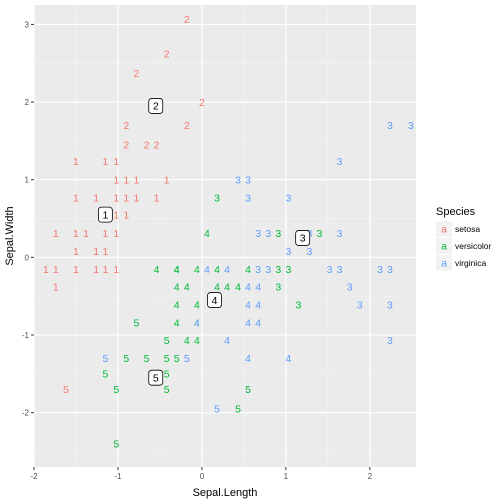 The image size is (504, 504). I want to click on centroid-box, so click(105, 214).